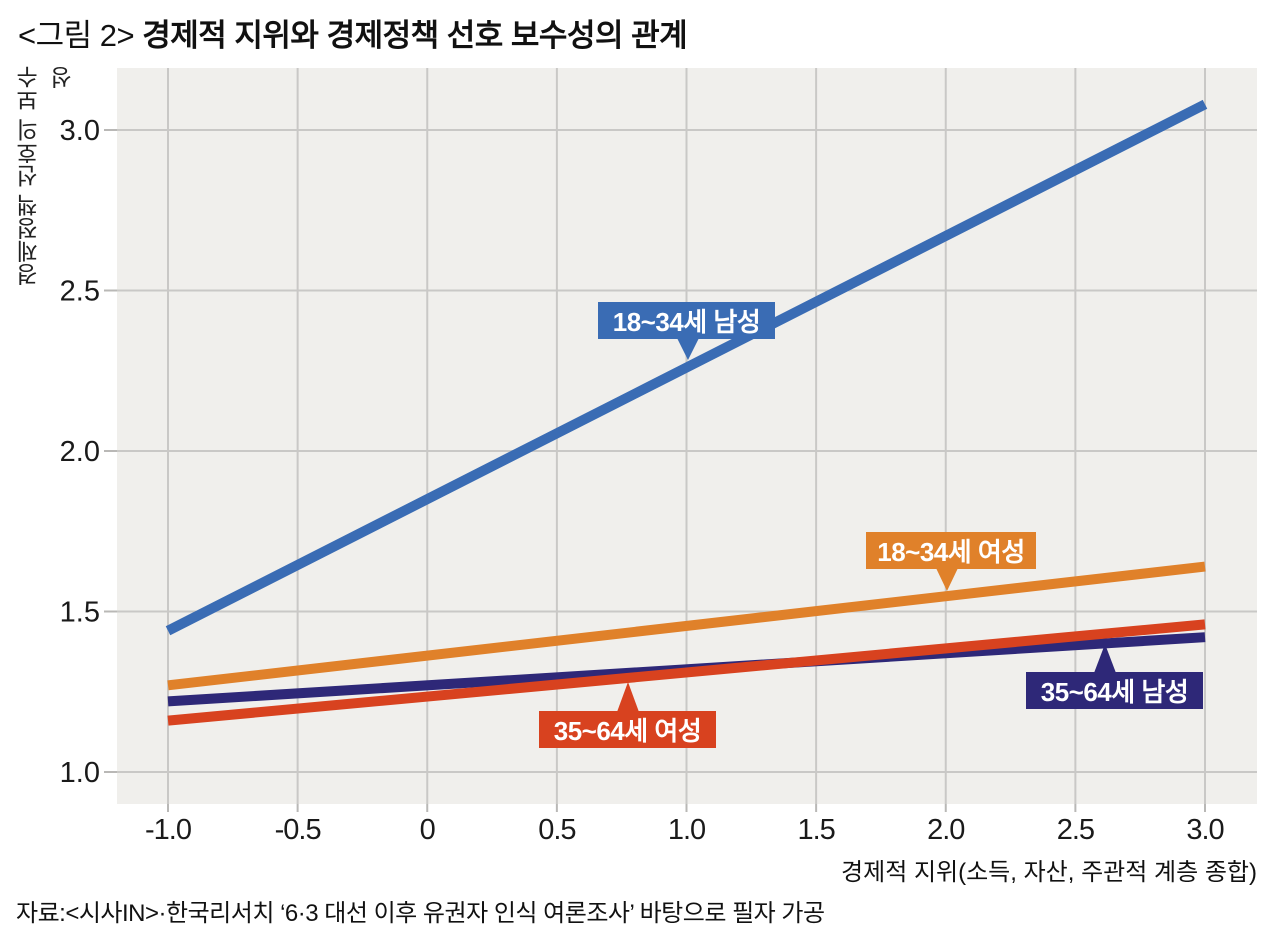  Describe the element at coordinates (80, 131) in the screenshot. I see `y-tick-label: 3.0` at that location.